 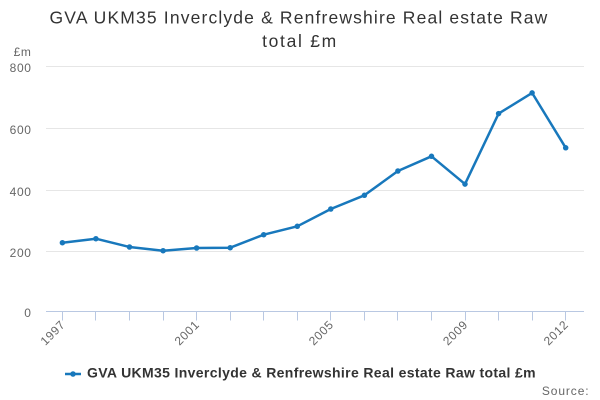 I want to click on svg-text: 600, so click(x=21, y=130).